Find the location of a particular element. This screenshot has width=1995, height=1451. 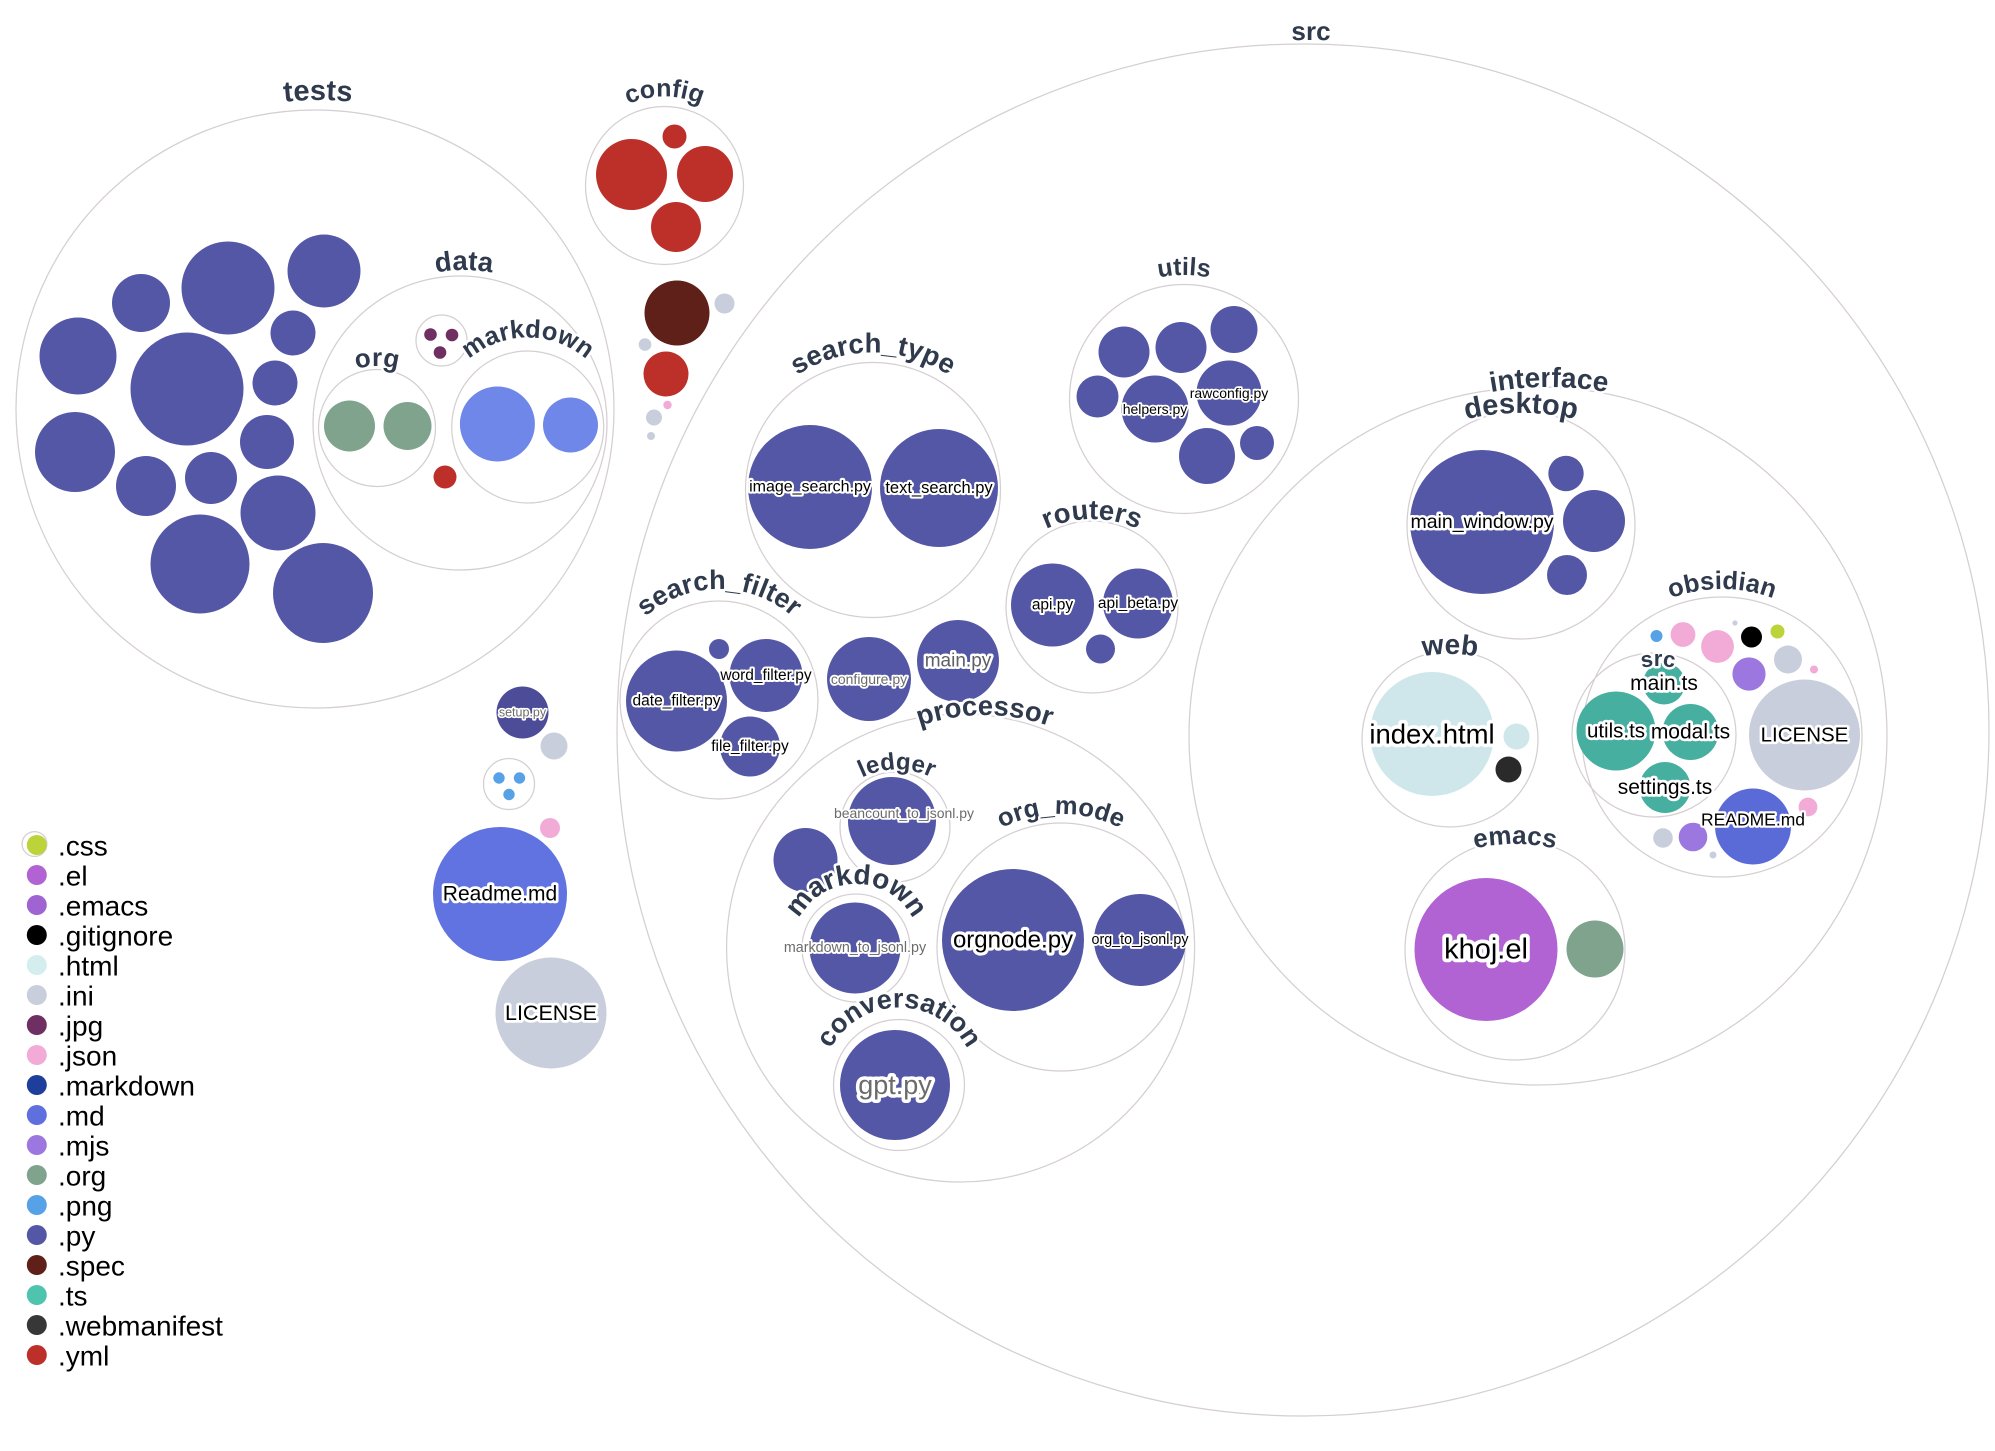

svg-text: markdown_to_jsonl.py is located at coordinates (855, 948).